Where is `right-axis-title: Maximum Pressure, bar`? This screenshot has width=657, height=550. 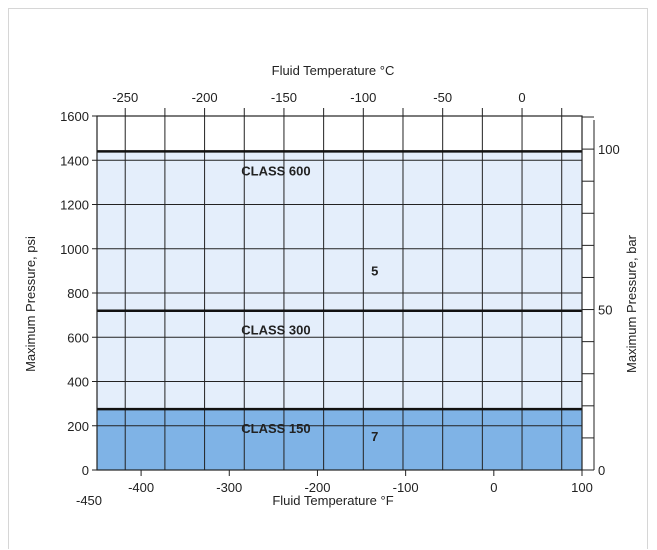
right-axis-title: Maximum Pressure, bar is located at coordinates (631, 303).